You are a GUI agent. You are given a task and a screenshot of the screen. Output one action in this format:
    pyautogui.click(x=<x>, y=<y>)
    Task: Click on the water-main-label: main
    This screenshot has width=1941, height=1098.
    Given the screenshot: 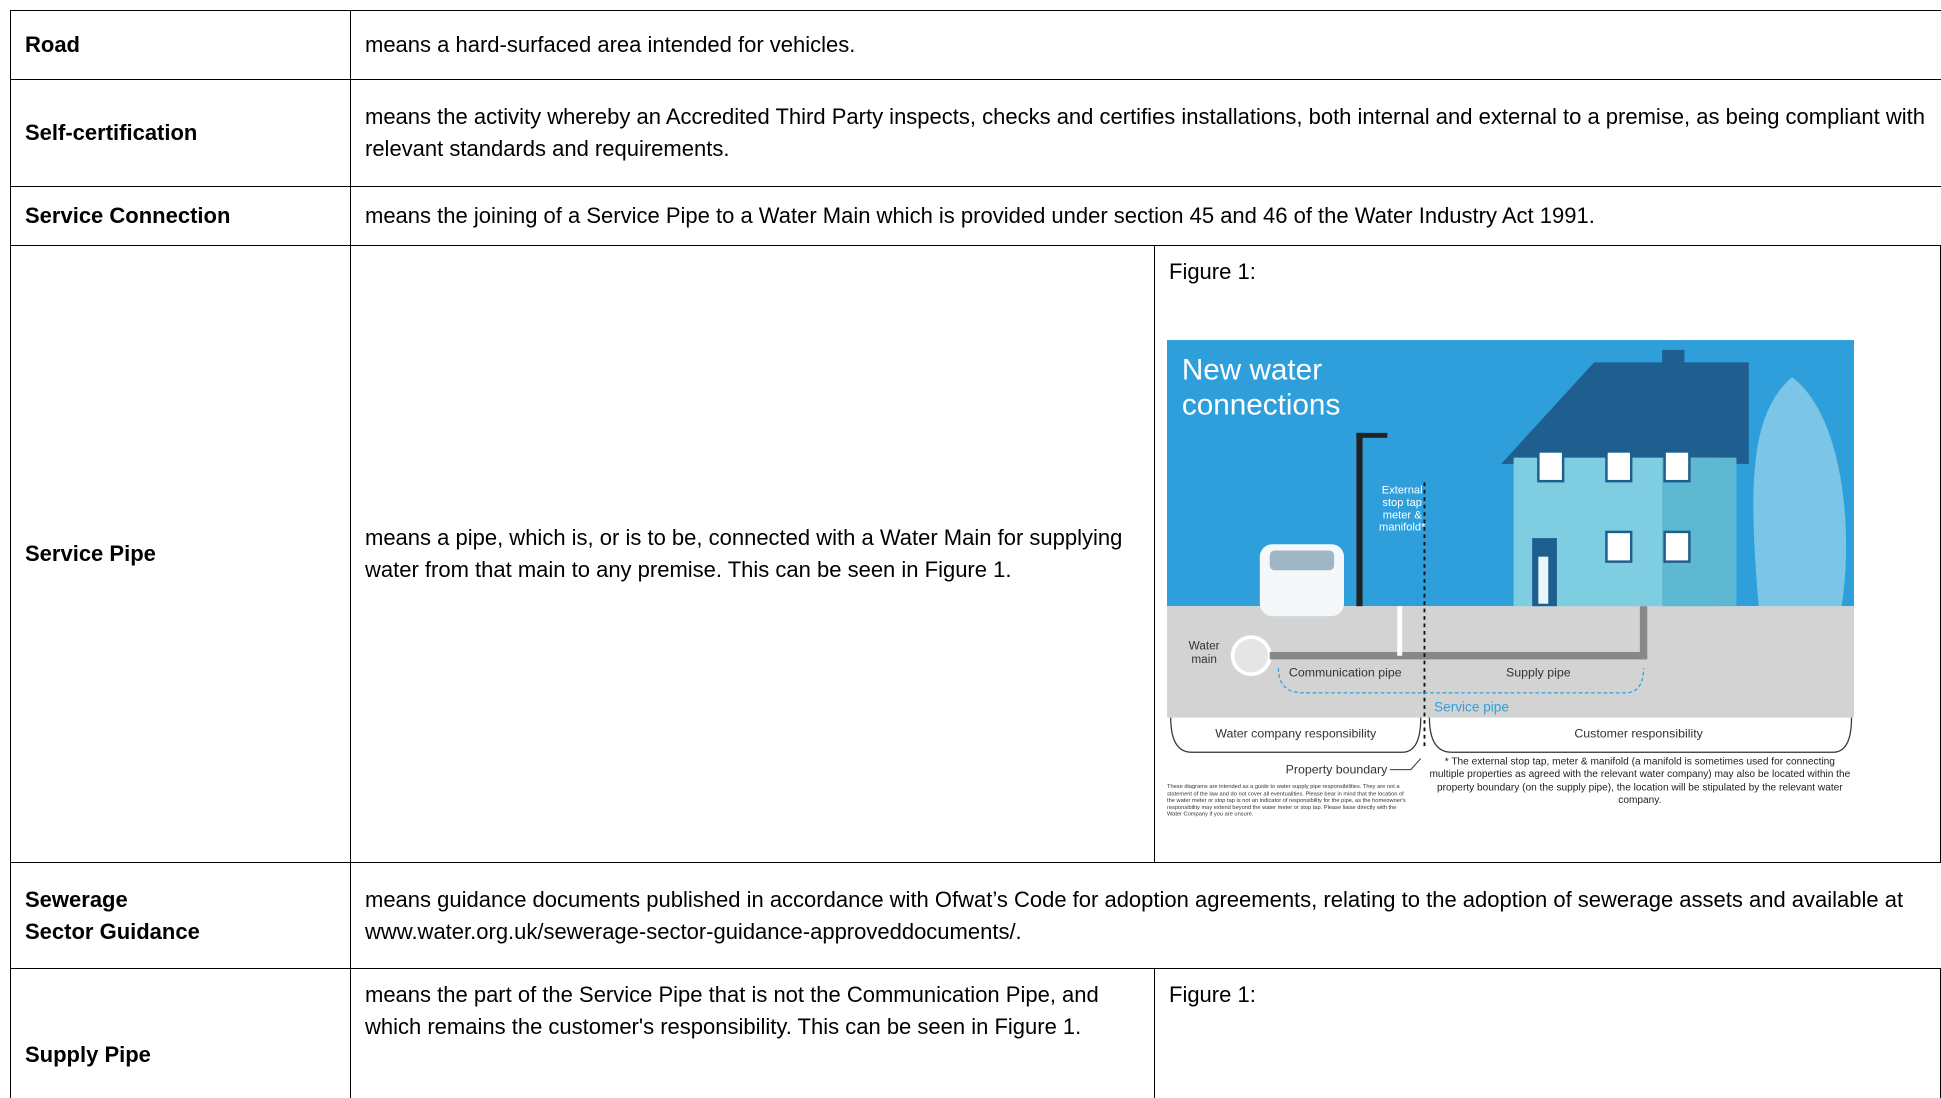 What is the action you would take?
    pyautogui.click(x=1203, y=659)
    